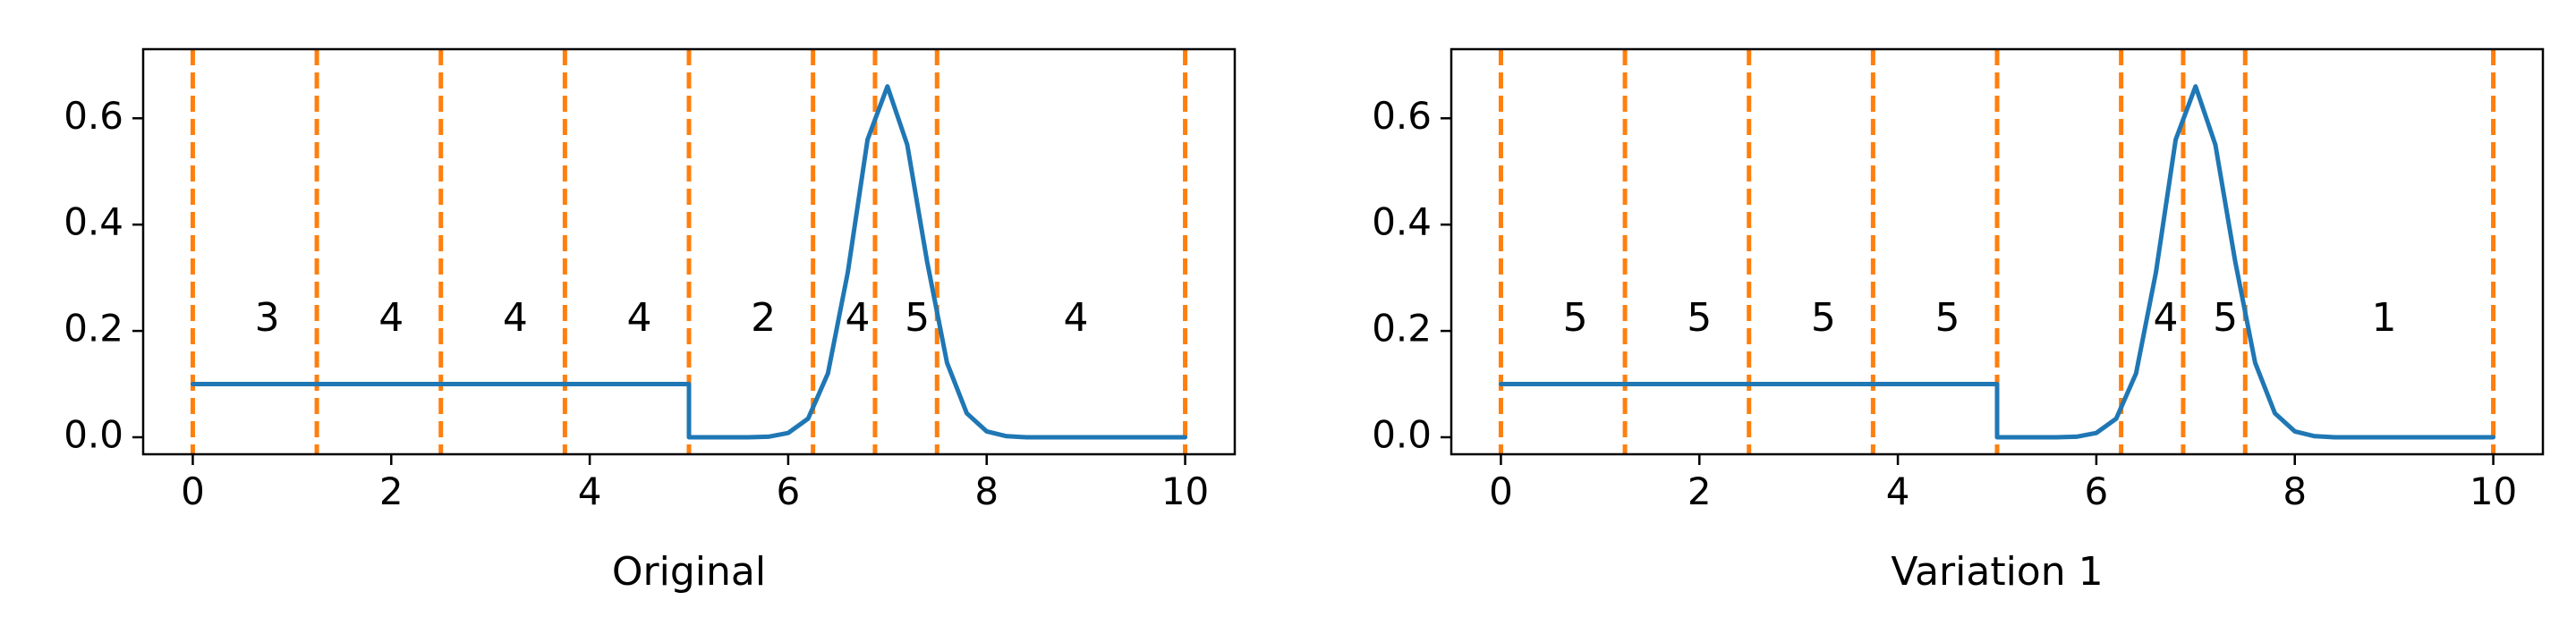 The height and width of the screenshot is (634, 2576). Describe the element at coordinates (267, 318) in the screenshot. I see `segment-count-label: 3` at that location.